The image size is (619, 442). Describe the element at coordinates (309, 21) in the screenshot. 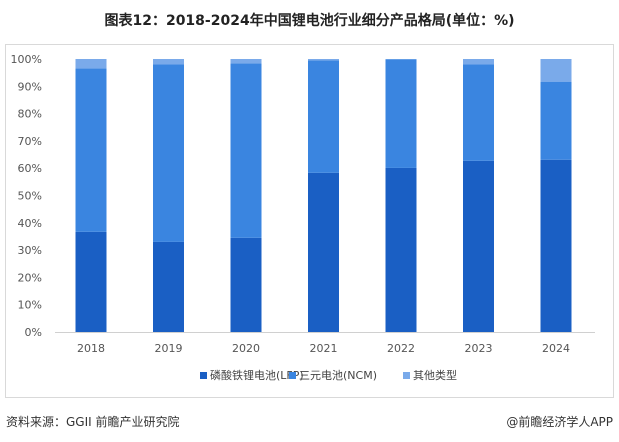

I see `chart-title: 图表12：2018-2024年中国锂电池行业细分产品格局(单位：%)` at that location.